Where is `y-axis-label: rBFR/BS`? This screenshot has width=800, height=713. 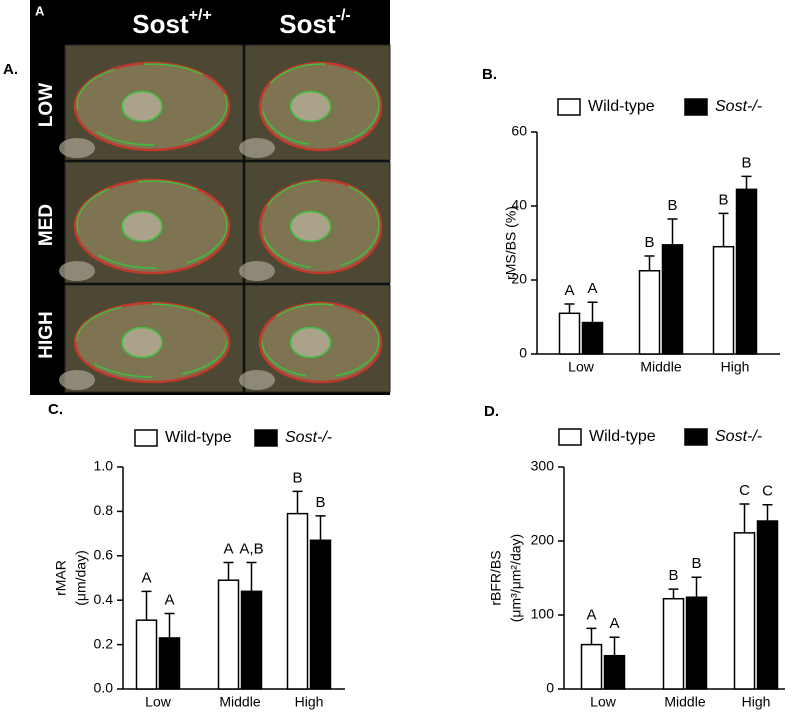
y-axis-label: rBFR/BS is located at coordinates (496, 577).